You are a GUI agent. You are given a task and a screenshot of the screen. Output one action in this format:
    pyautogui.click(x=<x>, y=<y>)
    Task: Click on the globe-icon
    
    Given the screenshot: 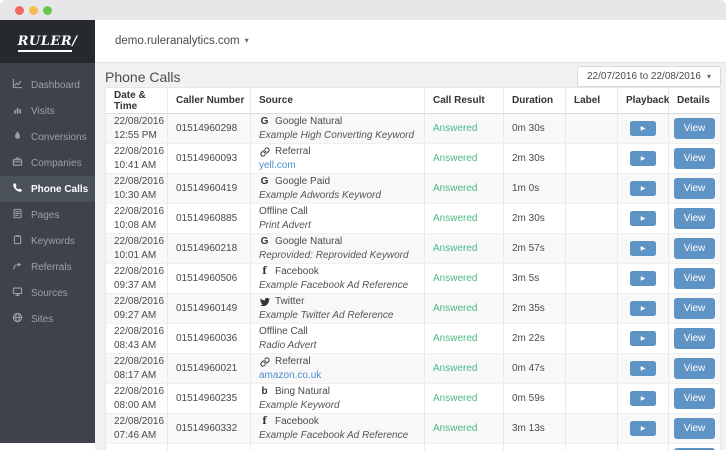 What is the action you would take?
    pyautogui.click(x=17, y=319)
    